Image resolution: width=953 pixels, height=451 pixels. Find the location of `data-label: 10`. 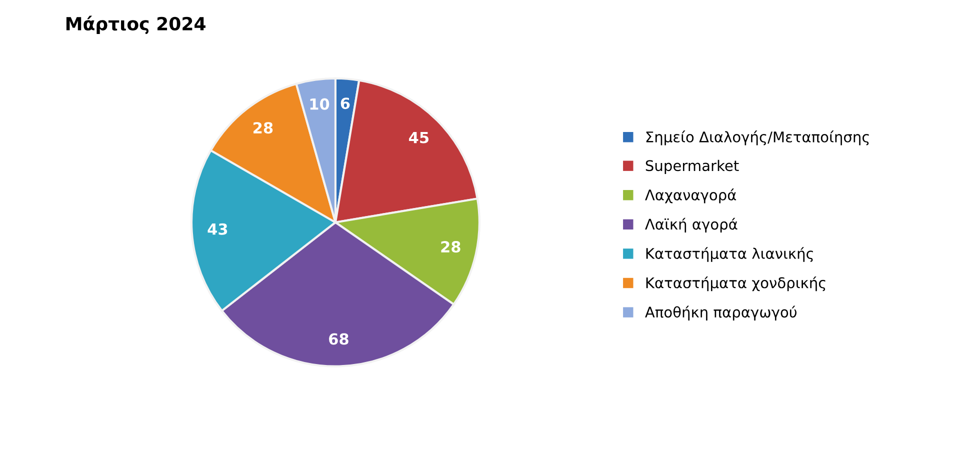

data-label: 10 is located at coordinates (320, 104).